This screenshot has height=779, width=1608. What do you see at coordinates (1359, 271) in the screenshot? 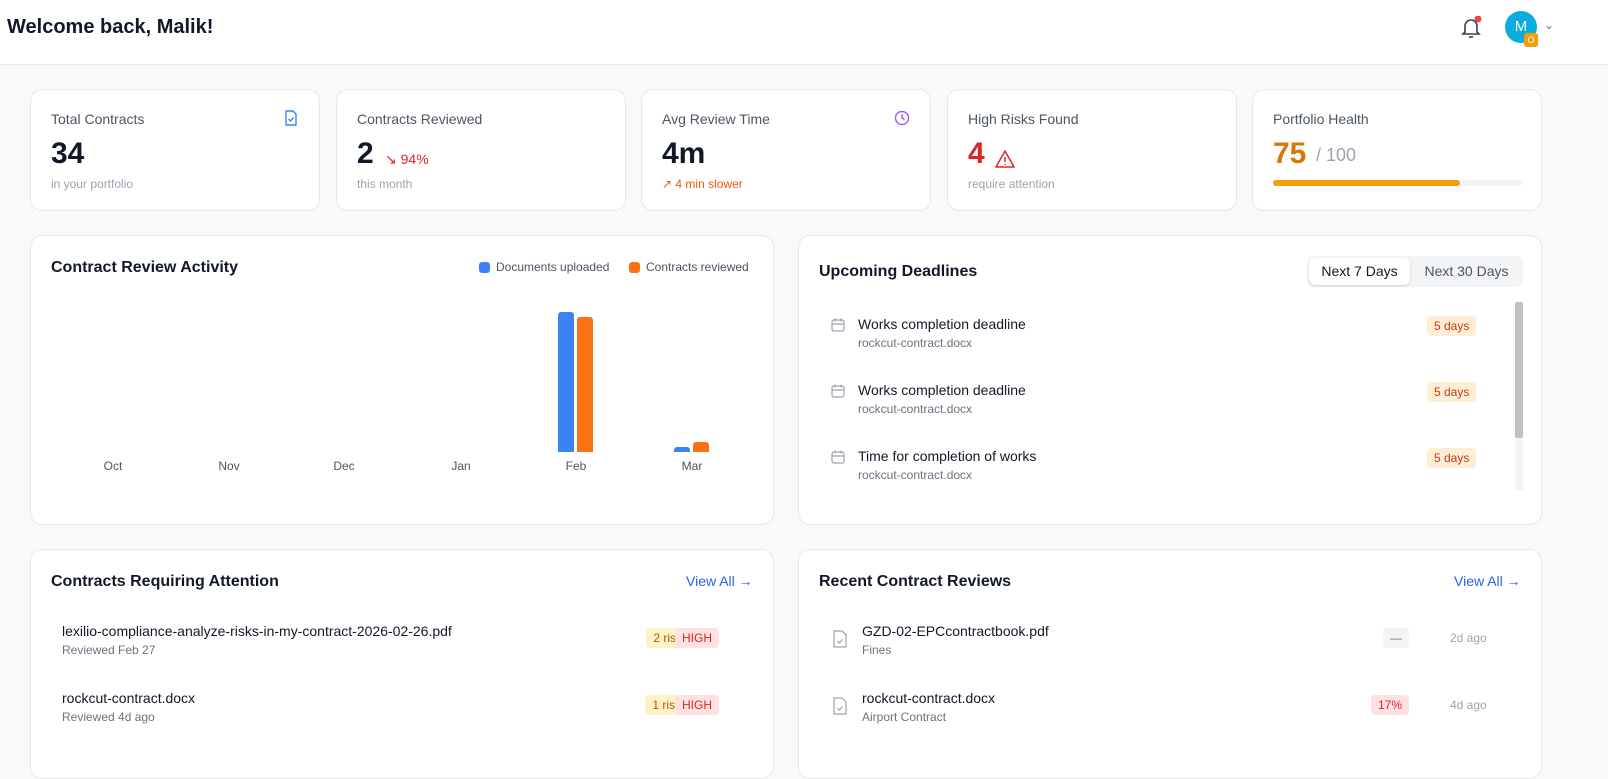
I see `tab-next-7-days: Next 7 Days` at bounding box center [1359, 271].